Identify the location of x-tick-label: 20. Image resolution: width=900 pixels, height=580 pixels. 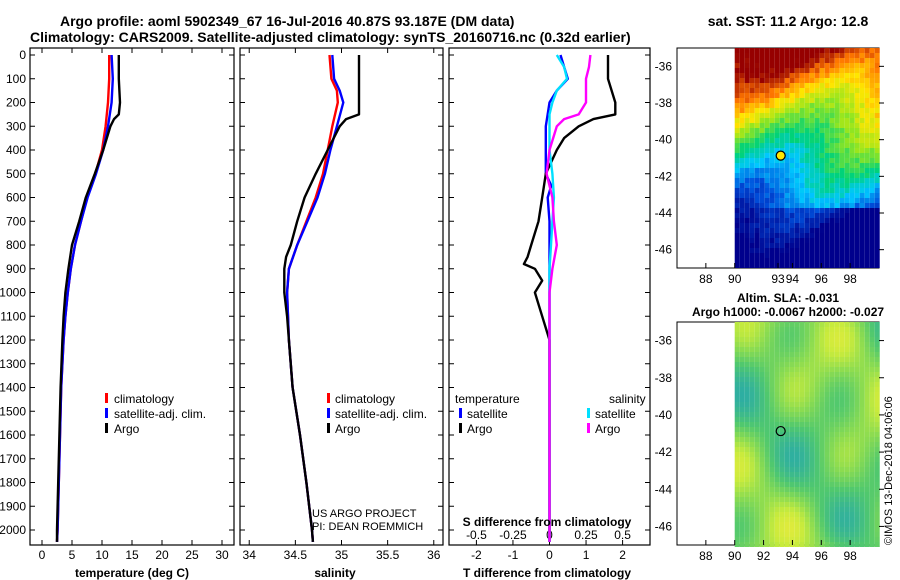
(162, 555).